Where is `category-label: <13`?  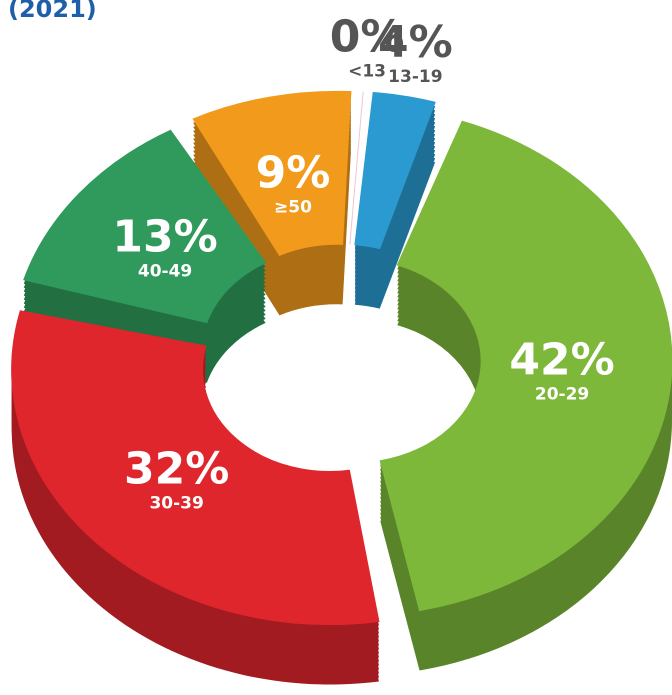
category-label: <13 is located at coordinates (367, 72).